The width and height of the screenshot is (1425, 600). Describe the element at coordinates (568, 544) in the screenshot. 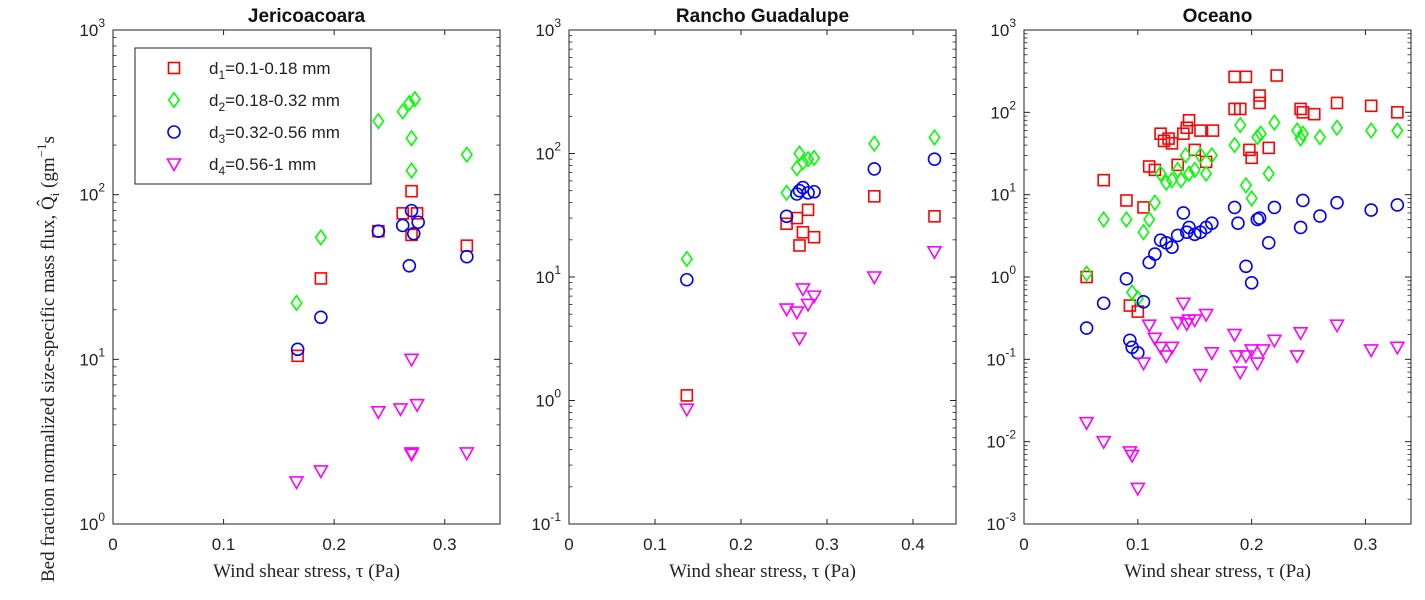

I see `x-tick-label: 0` at that location.